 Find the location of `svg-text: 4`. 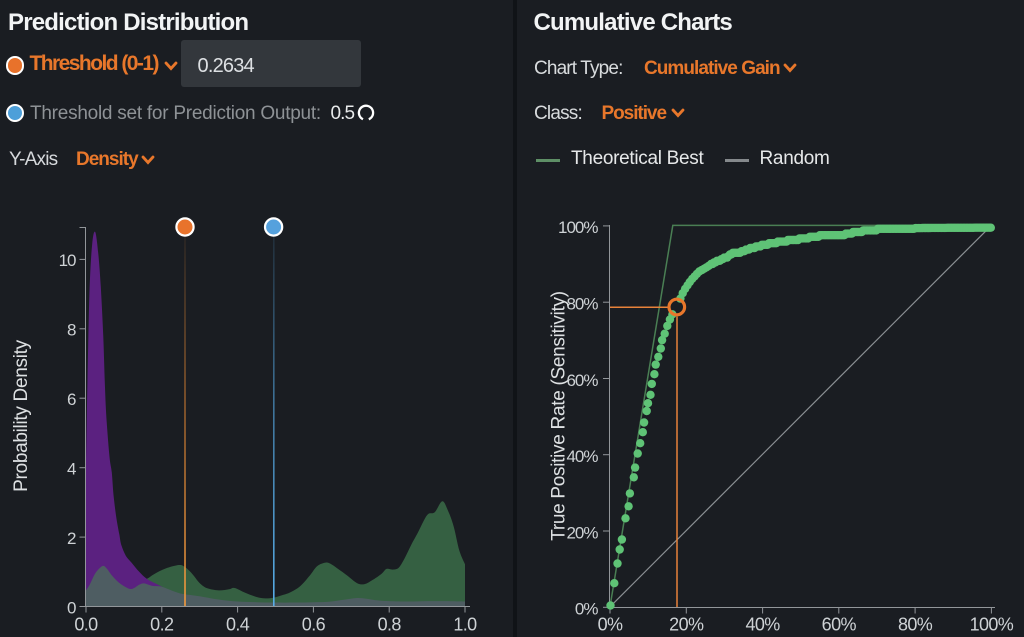

svg-text: 4 is located at coordinates (71, 469).